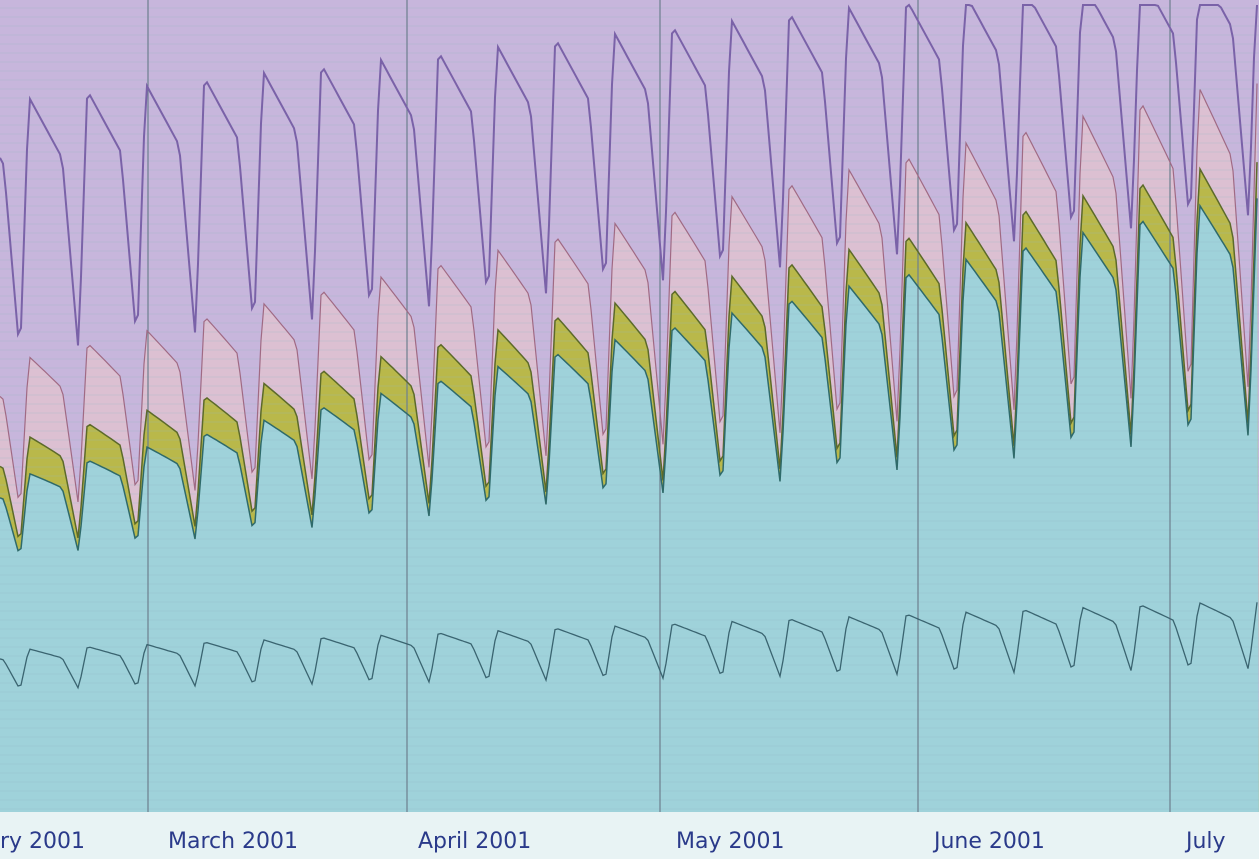 The height and width of the screenshot is (859, 1259). Describe the element at coordinates (233, 841) in the screenshot. I see `month-label: March 2001` at that location.